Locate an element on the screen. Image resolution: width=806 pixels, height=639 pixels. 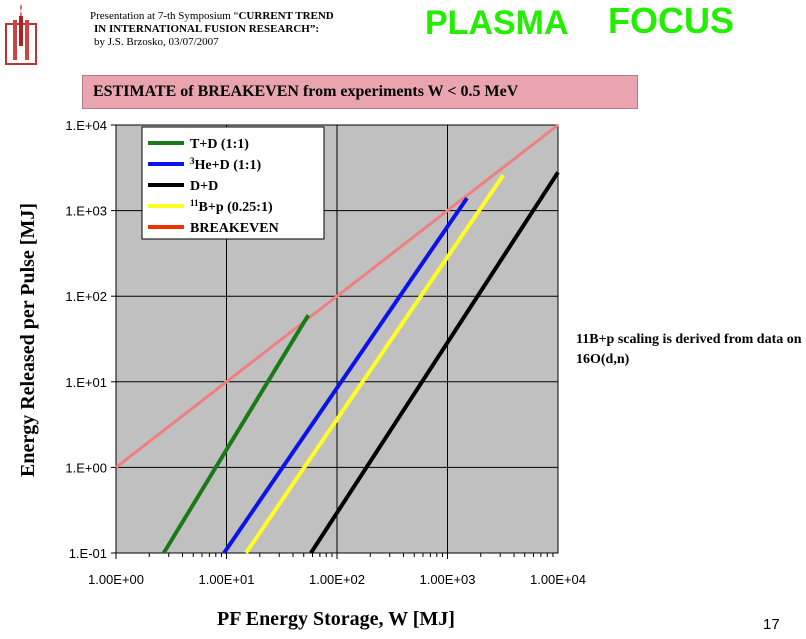
x-axis-label: PF Energy Storage, W [MJ] is located at coordinates (336, 619).